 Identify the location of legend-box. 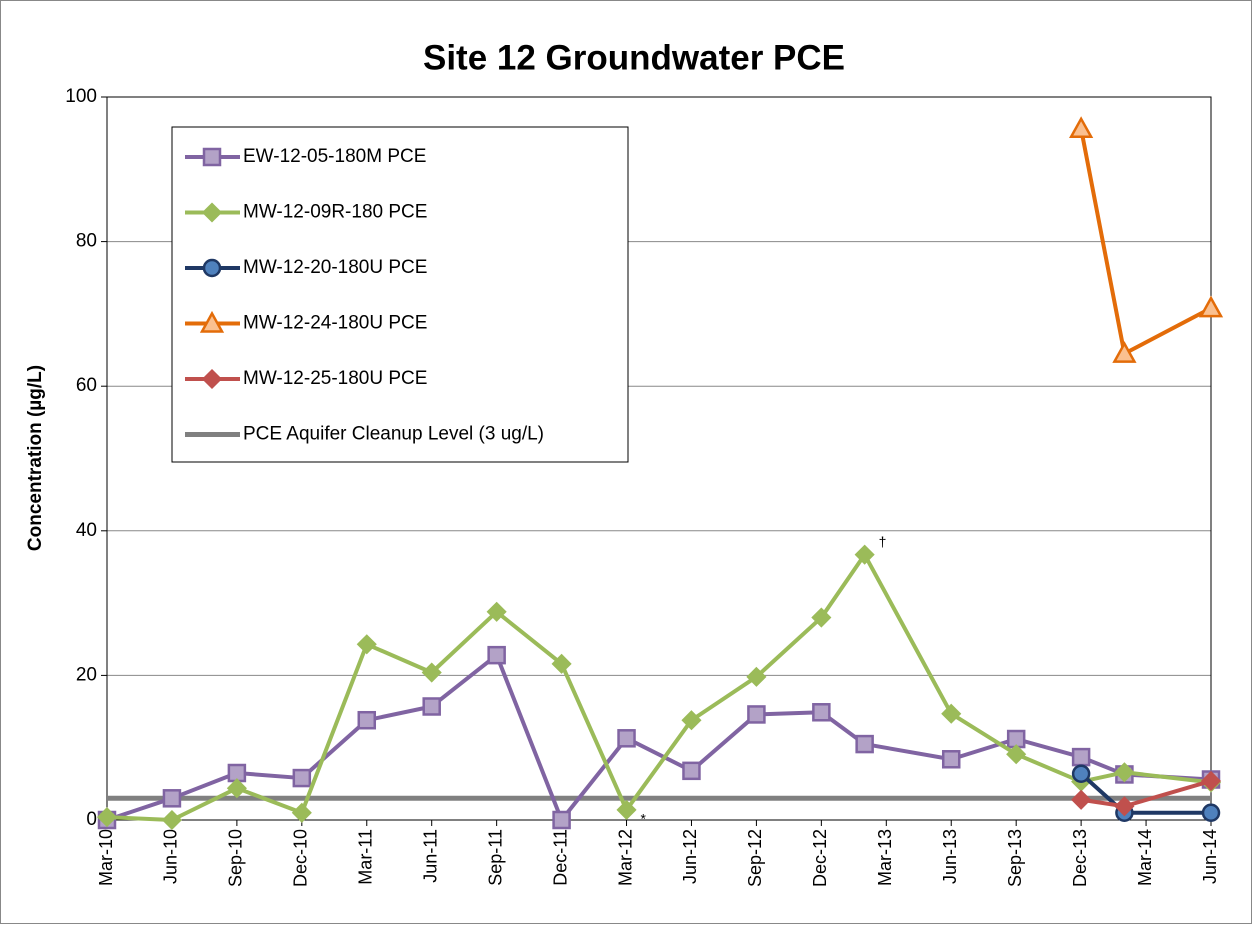
(400, 294).